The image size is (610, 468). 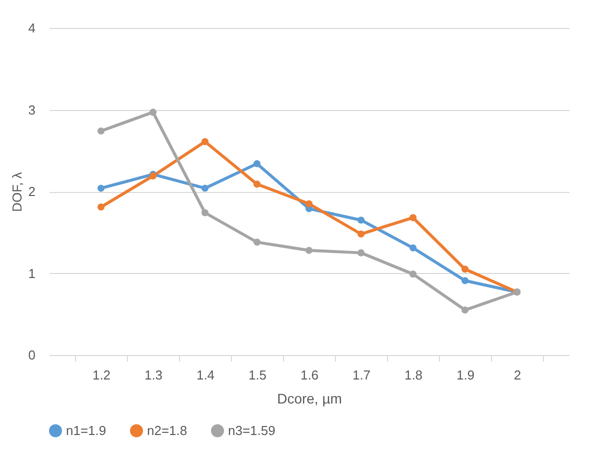 What do you see at coordinates (32, 28) in the screenshot?
I see `y-tick-label: 4` at bounding box center [32, 28].